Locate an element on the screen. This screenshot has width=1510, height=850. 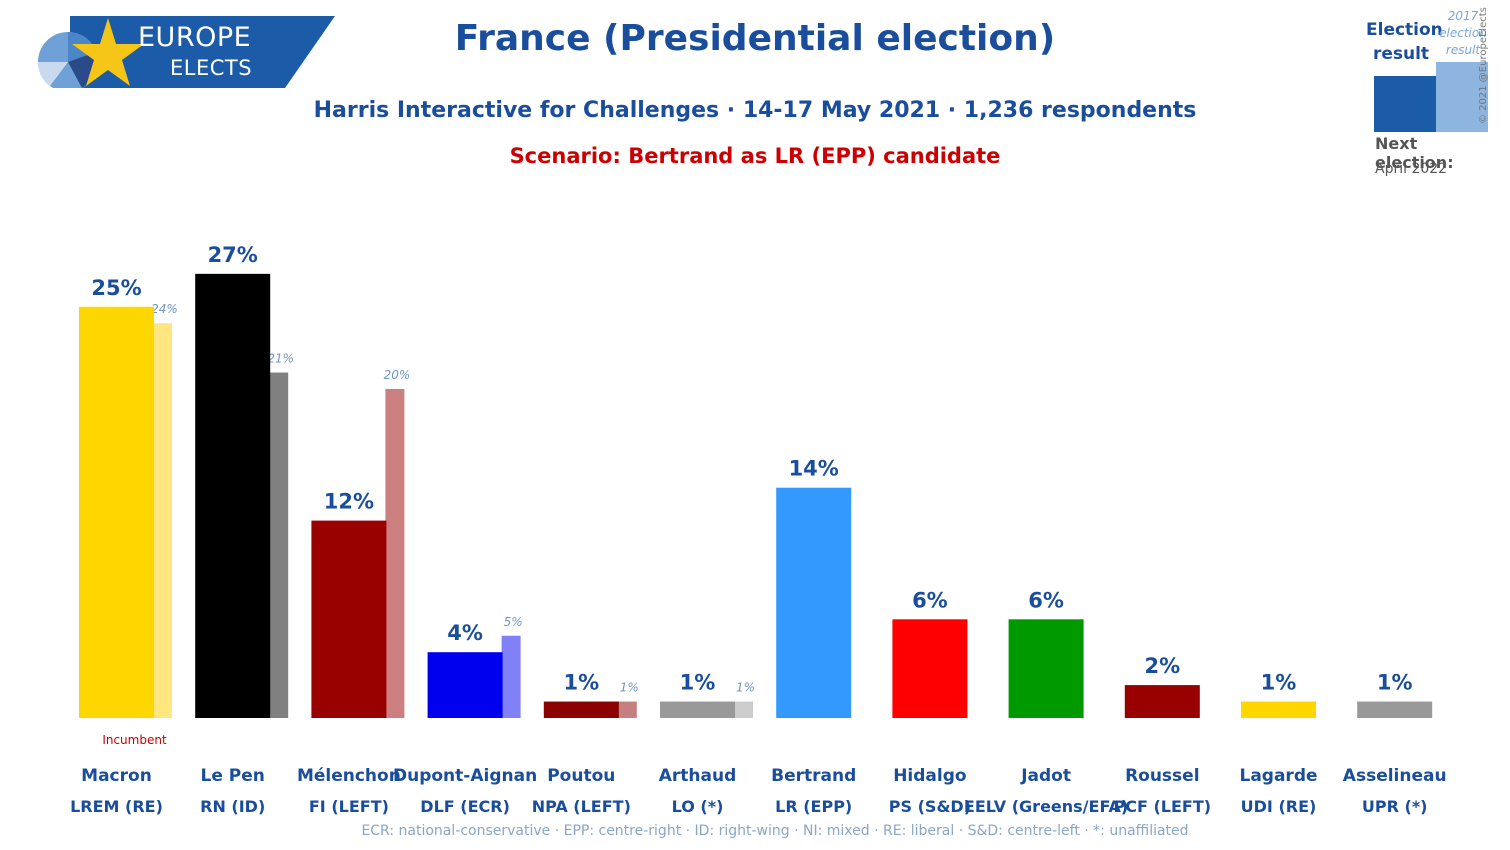
candidate-name: Dupont-Aignan is located at coordinates (465, 776).